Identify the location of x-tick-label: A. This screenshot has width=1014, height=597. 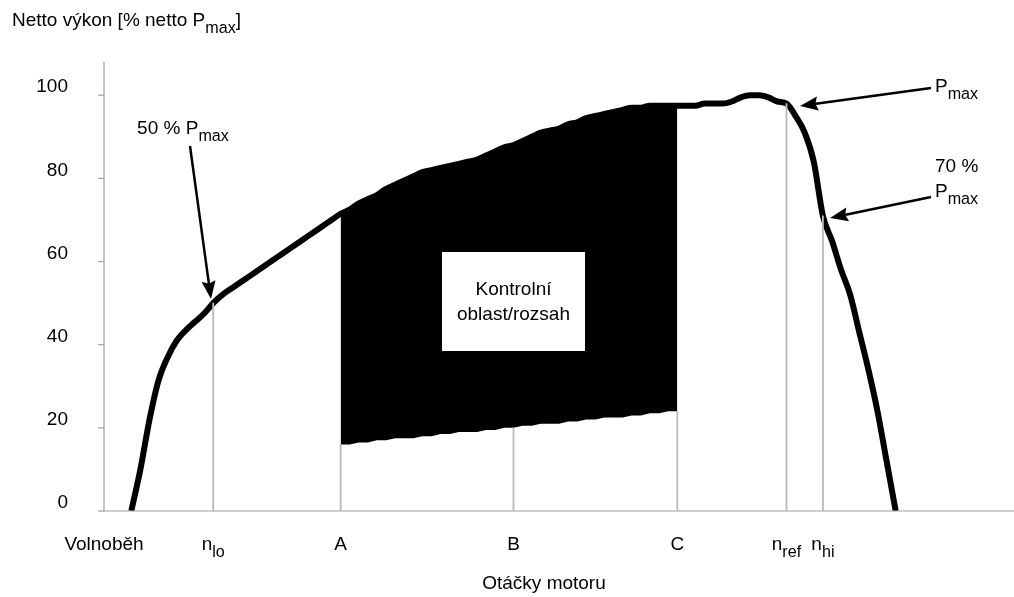
(341, 543).